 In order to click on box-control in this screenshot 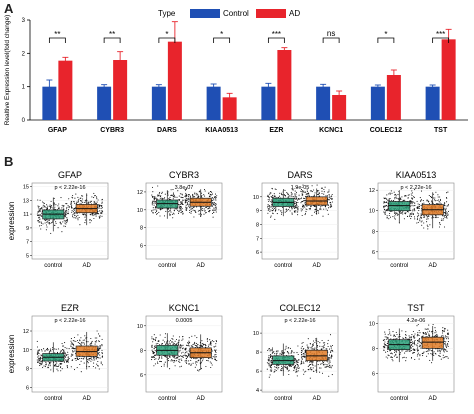, I will do `click(399, 206)`.